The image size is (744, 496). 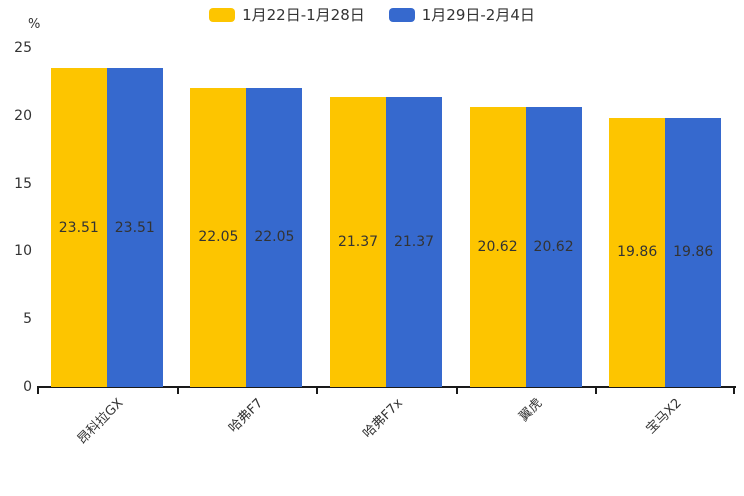 I want to click on bar-哈弗F7-series-2: 22.05, so click(x=274, y=237).